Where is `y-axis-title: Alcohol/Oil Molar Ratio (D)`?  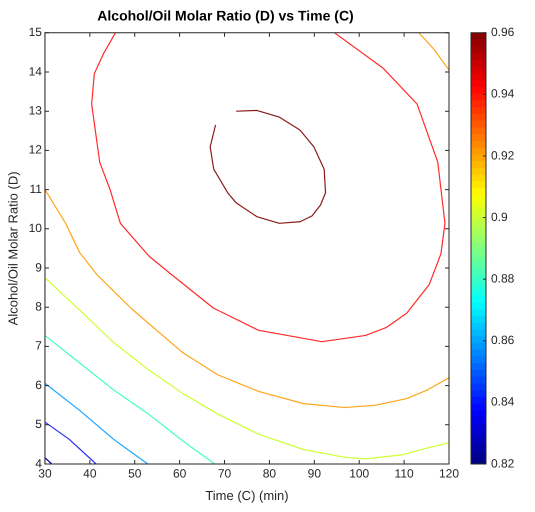 y-axis-title: Alcohol/Oil Molar Ratio (D) is located at coordinates (12, 248).